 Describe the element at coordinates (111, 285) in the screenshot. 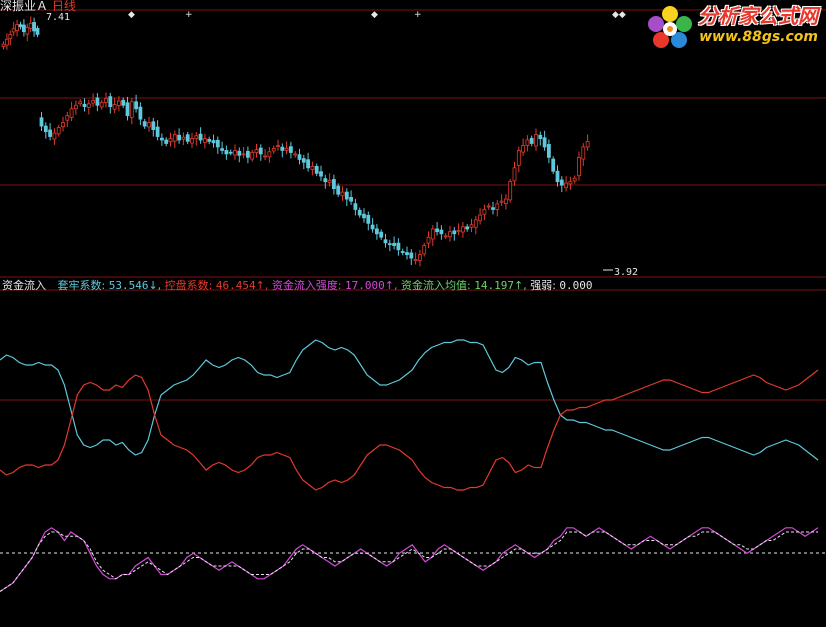

I see `legend-item-套牢系数: 套牢系数: 53.546↓,` at that location.